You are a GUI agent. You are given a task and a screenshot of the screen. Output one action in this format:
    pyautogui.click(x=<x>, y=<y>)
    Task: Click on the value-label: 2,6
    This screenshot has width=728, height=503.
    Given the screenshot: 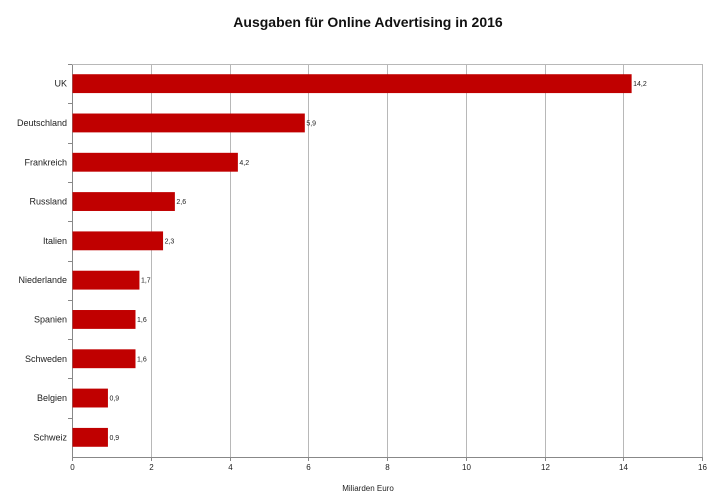 What is the action you would take?
    pyautogui.click(x=181, y=202)
    